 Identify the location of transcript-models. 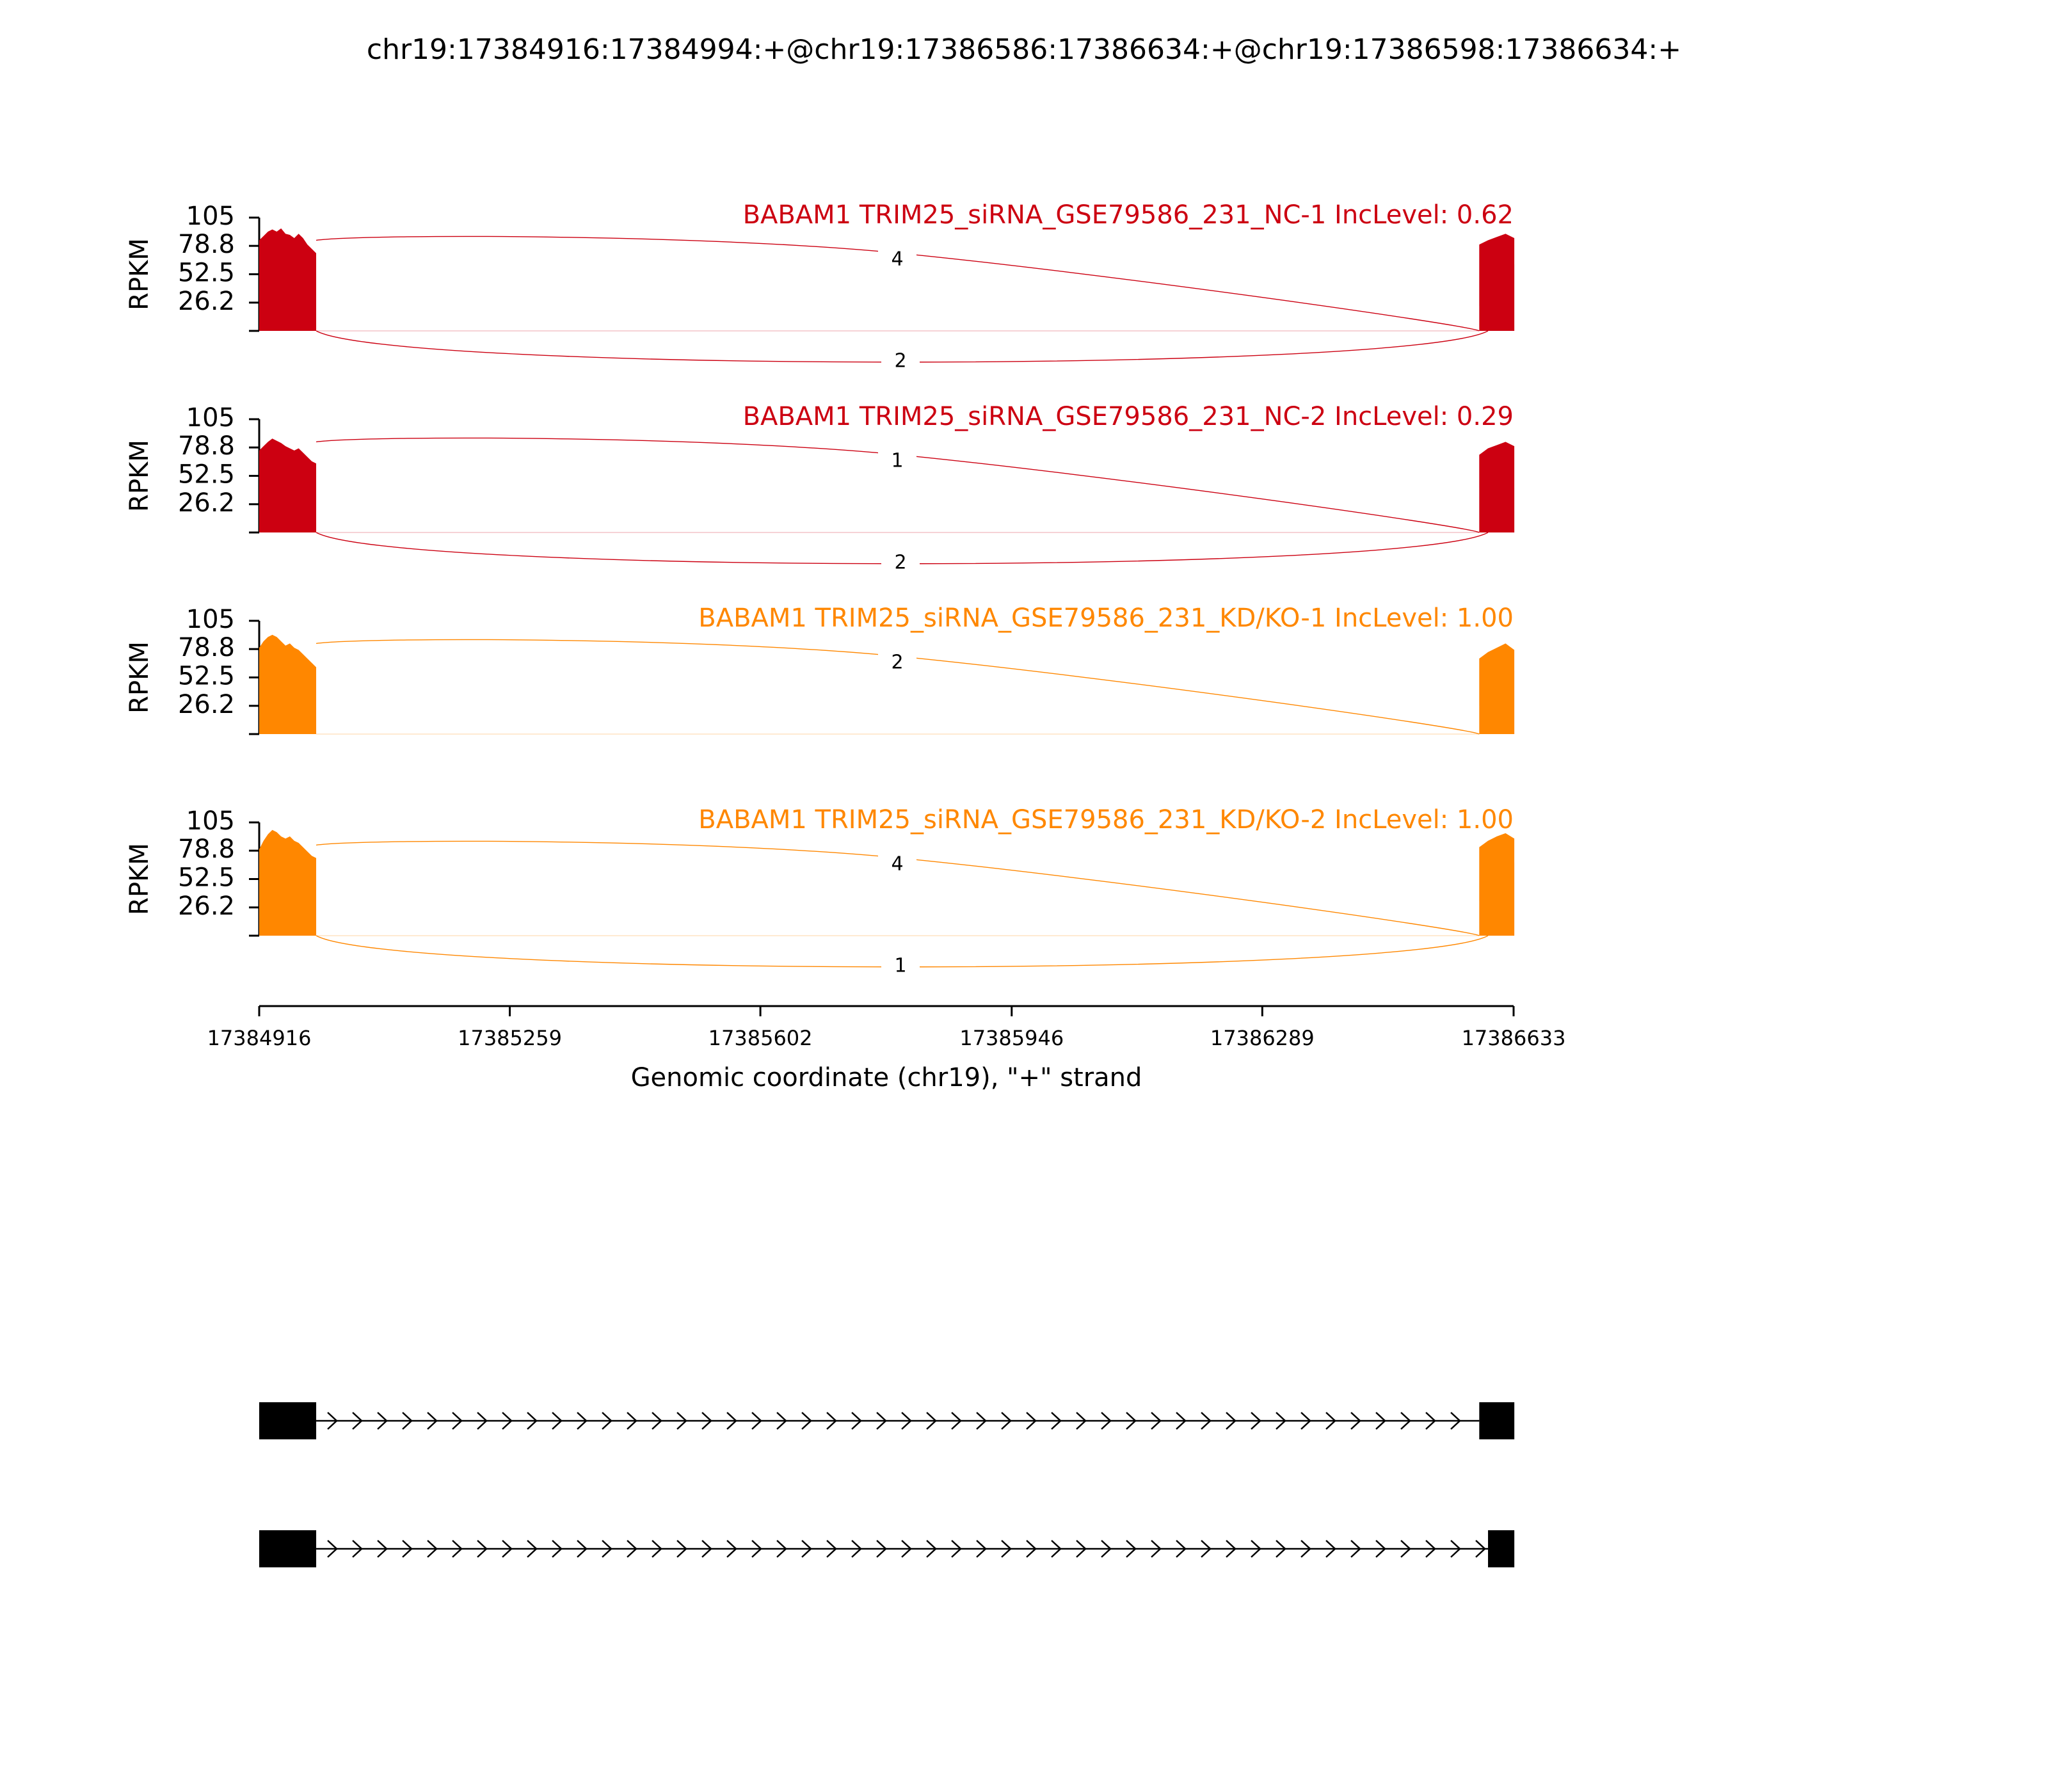
(887, 1484).